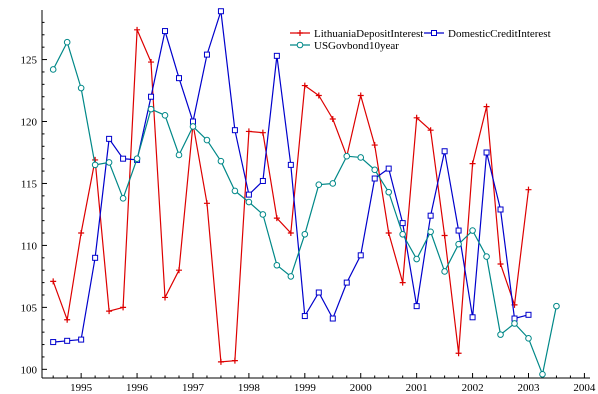 This screenshot has width=598, height=394. Describe the element at coordinates (584, 388) in the screenshot. I see `x-tick-label: 2004` at that location.